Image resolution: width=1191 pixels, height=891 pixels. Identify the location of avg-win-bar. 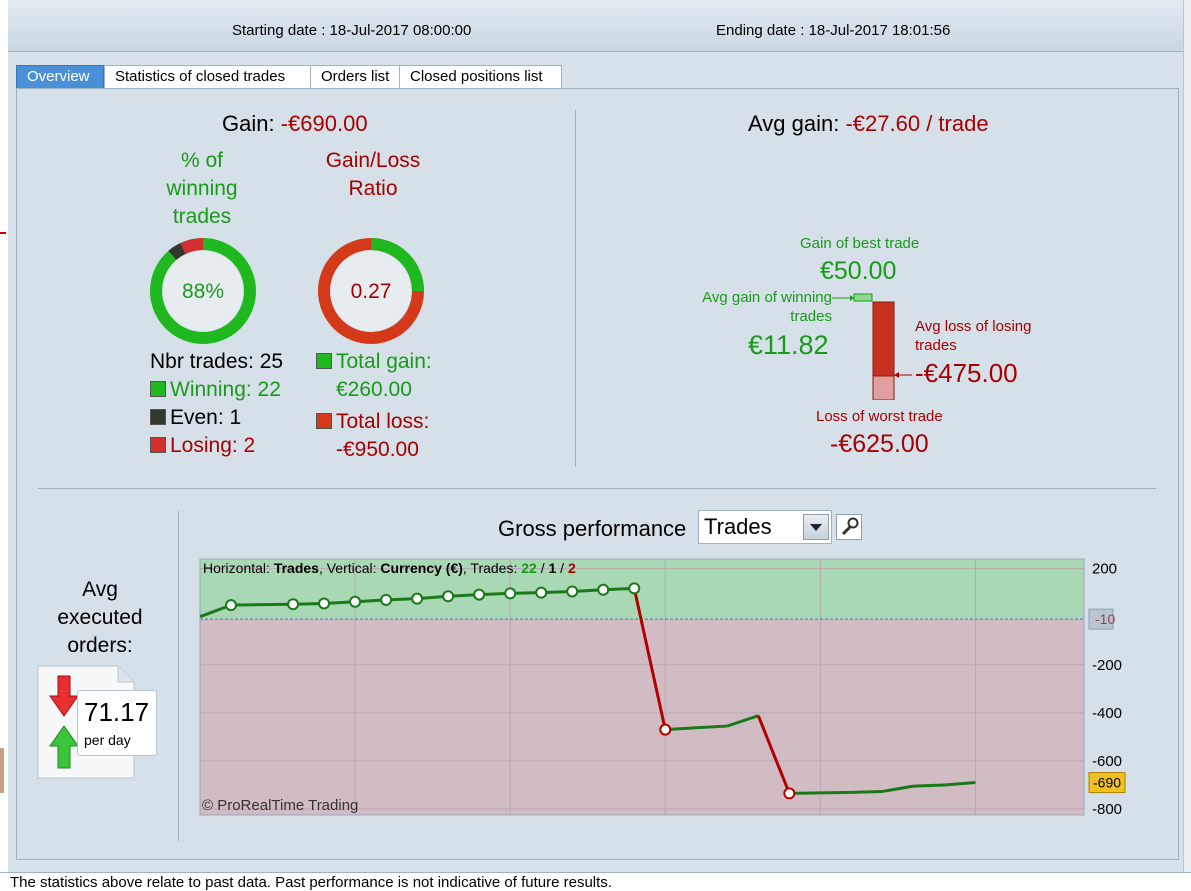
(863, 297).